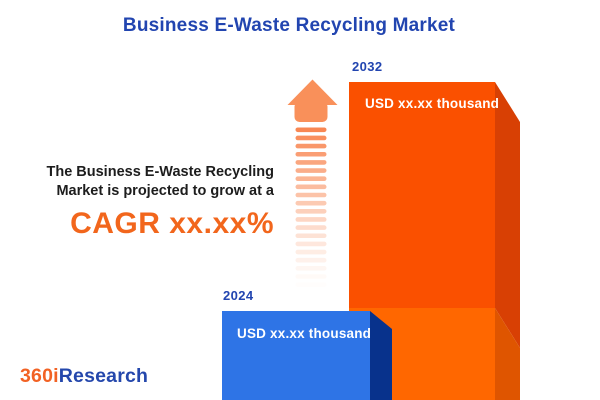 The height and width of the screenshot is (400, 600). I want to click on cagr-value: CAGR xx.xx%, so click(172, 223).